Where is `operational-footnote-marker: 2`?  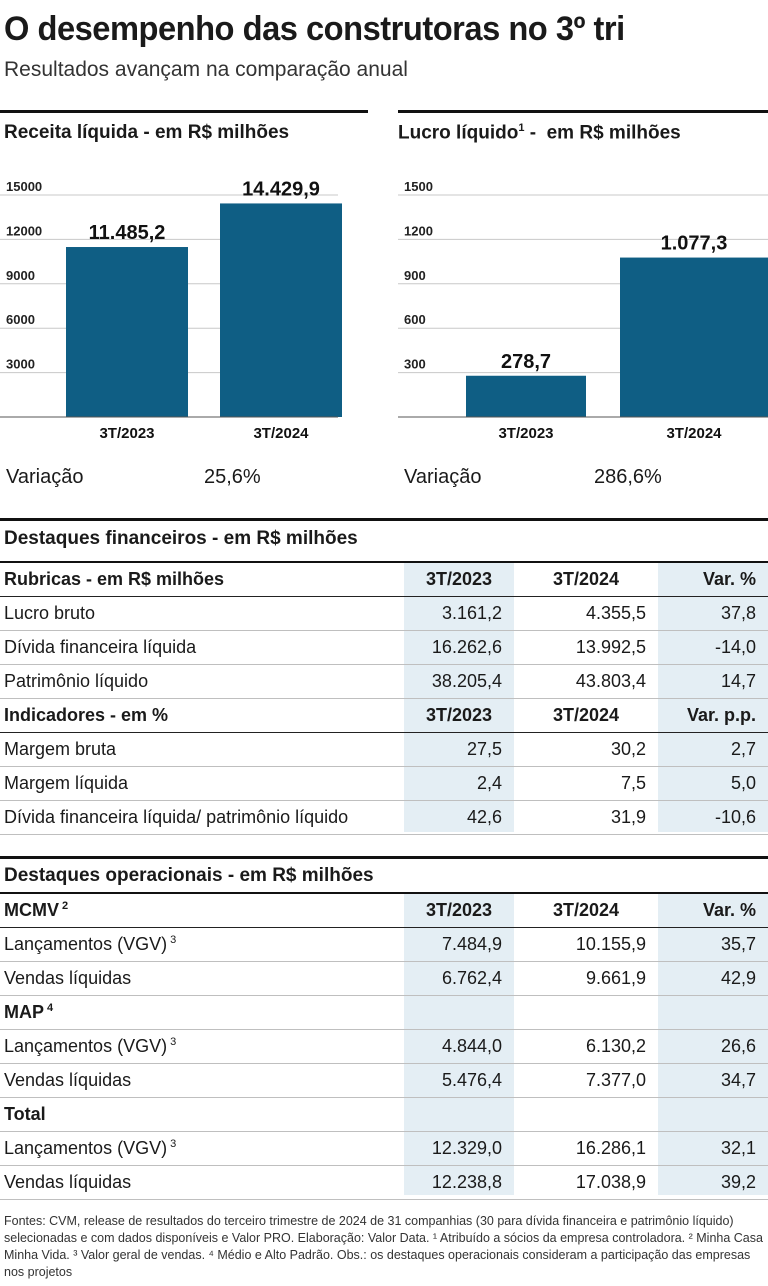 operational-footnote-marker: 2 is located at coordinates (64, 906).